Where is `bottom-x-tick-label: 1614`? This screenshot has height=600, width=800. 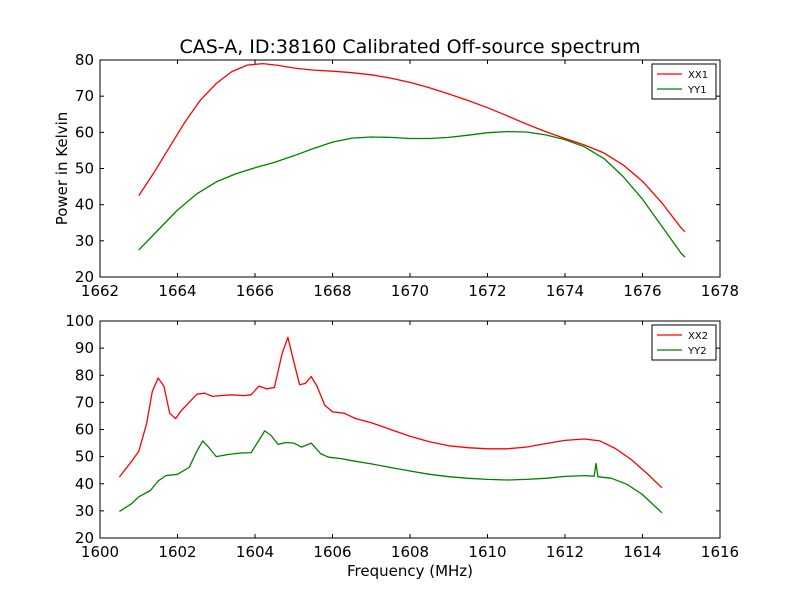 bottom-x-tick-label: 1614 is located at coordinates (642, 552).